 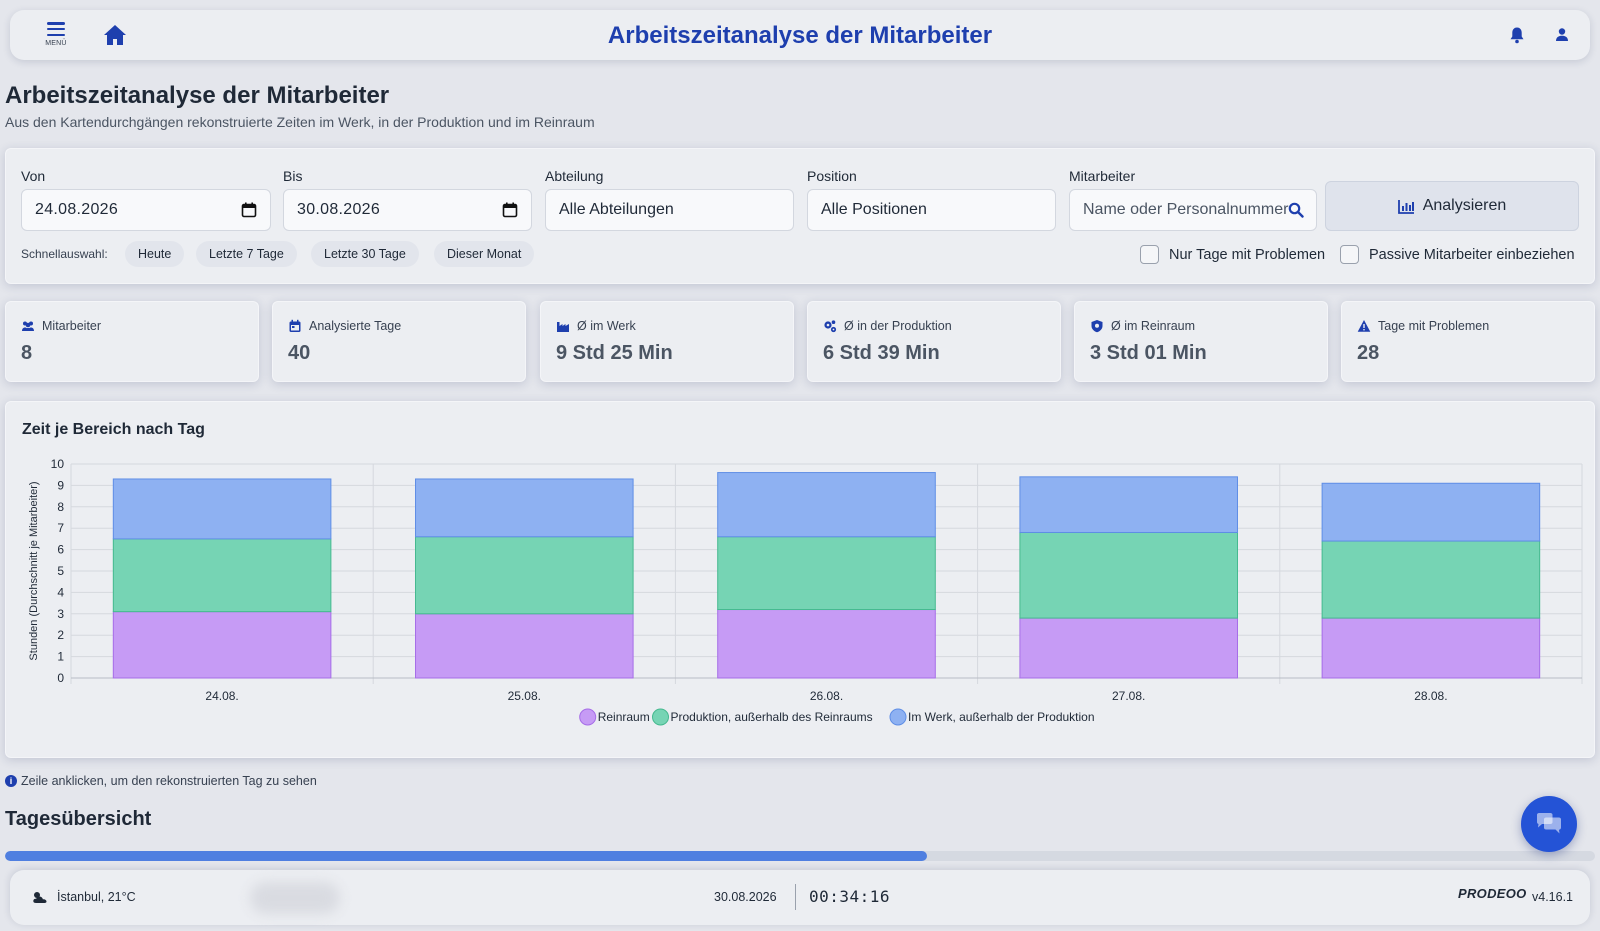 I want to click on menu-button: MENÜ, so click(x=56, y=36).